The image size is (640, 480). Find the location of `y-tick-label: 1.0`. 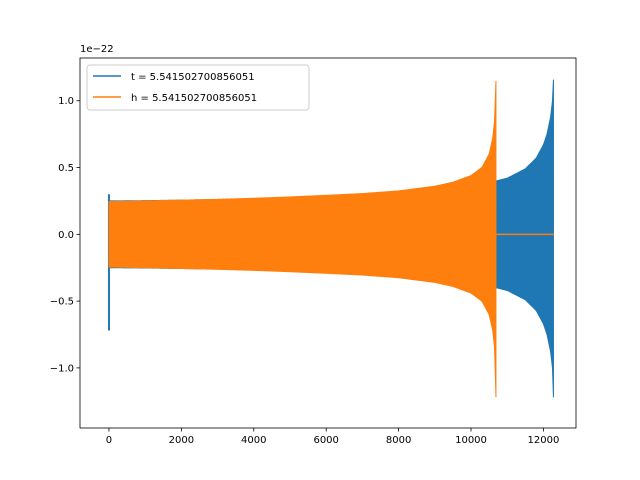

y-tick-label: 1.0 is located at coordinates (66, 101).